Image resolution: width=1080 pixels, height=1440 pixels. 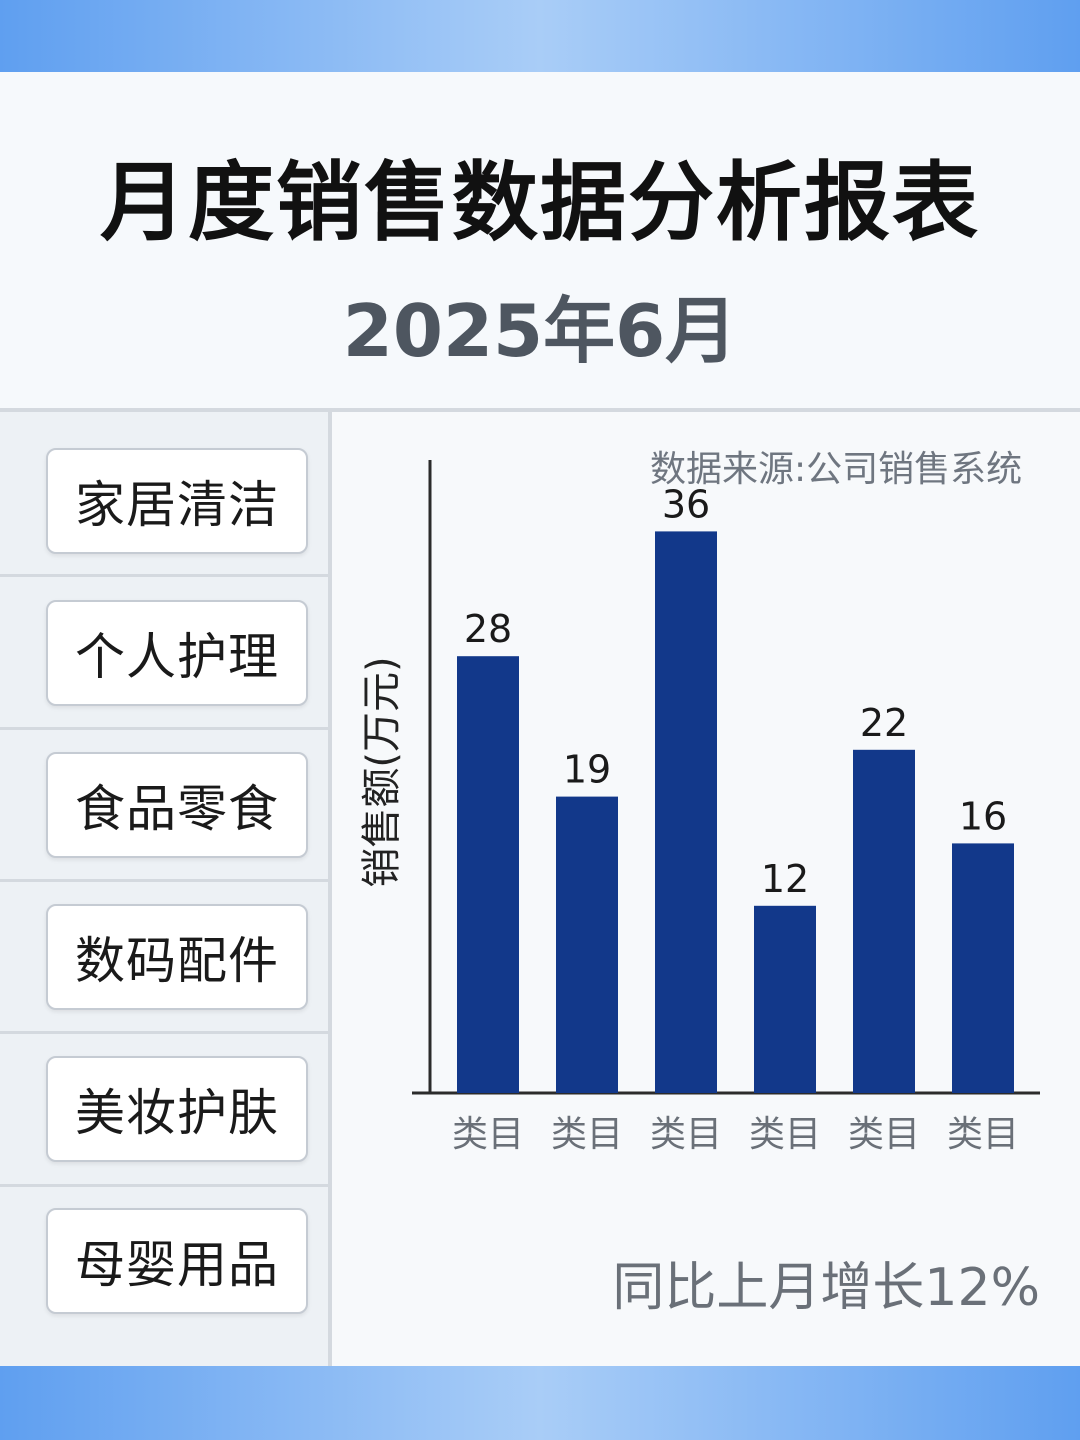 I want to click on y-axis-label: 销售额(万元), so click(x=382, y=771).